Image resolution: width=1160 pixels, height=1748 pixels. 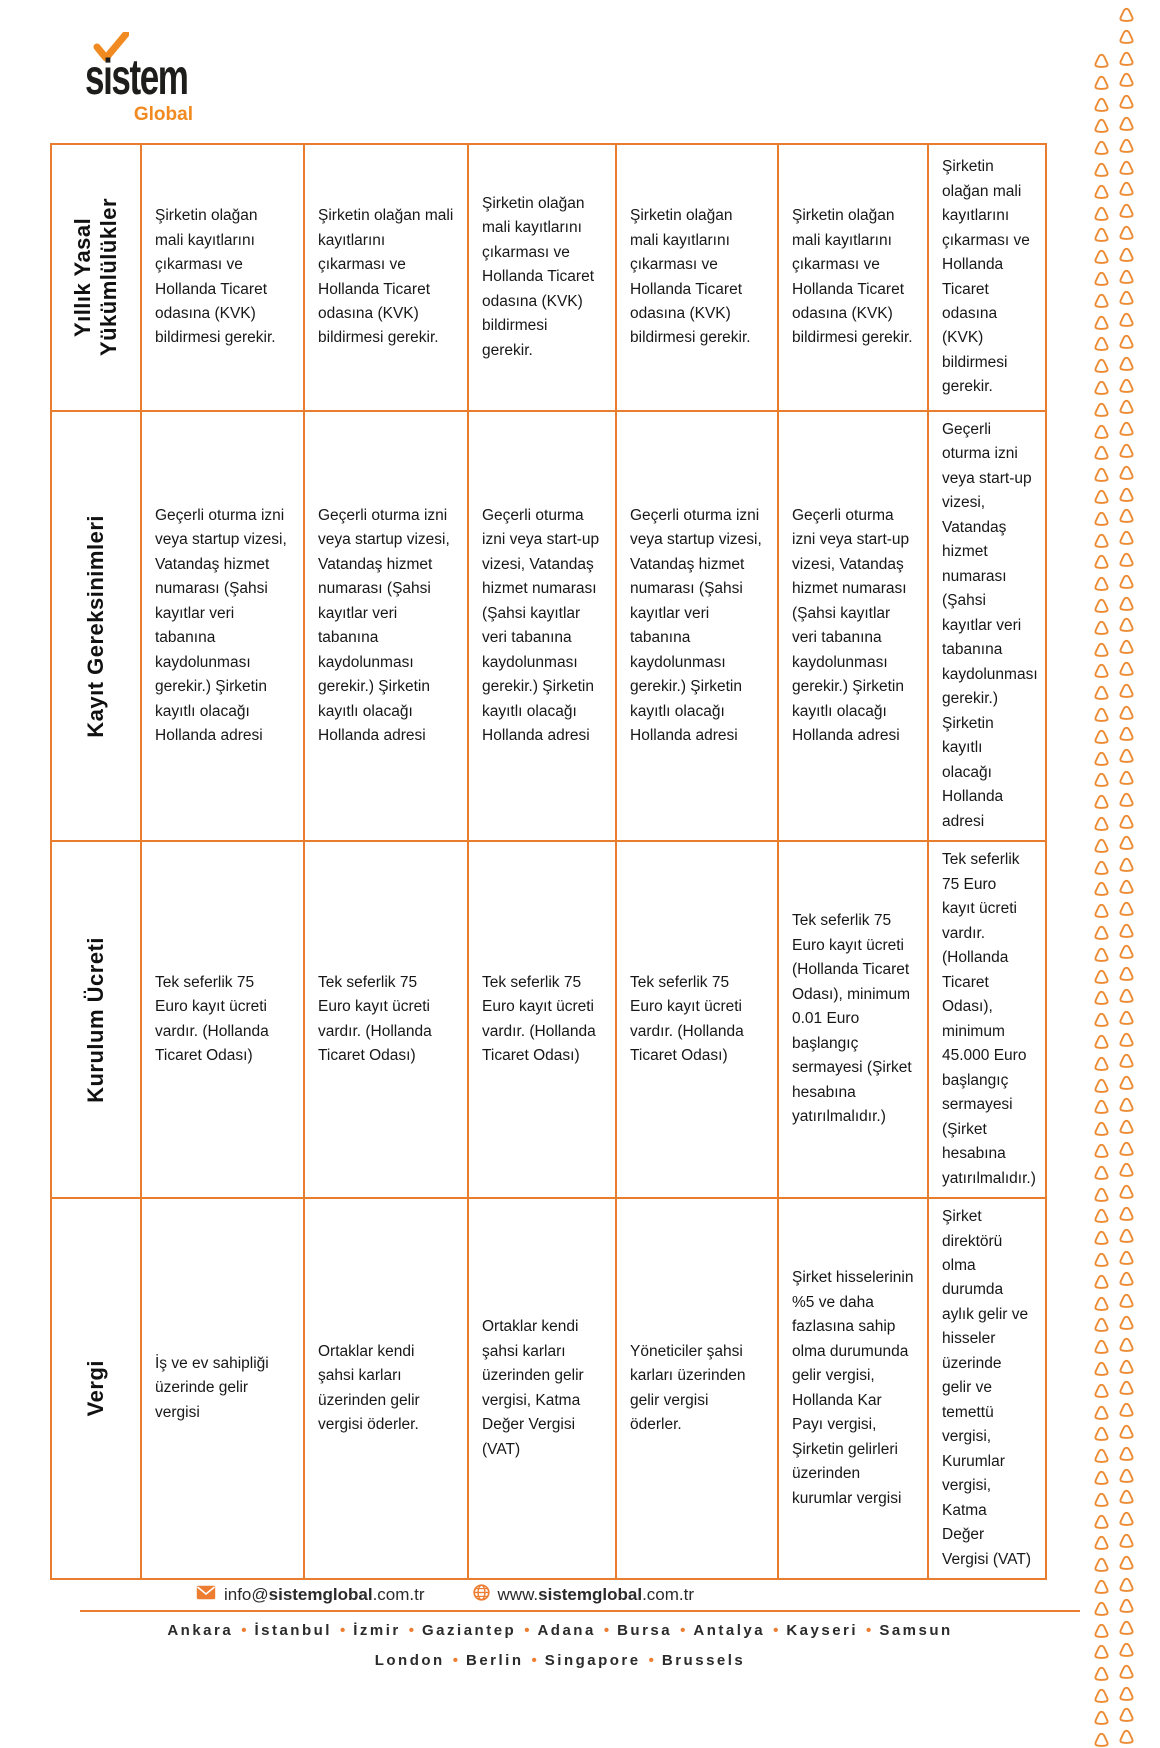 I want to click on logo-brand-text: sistem, so click(x=137, y=77).